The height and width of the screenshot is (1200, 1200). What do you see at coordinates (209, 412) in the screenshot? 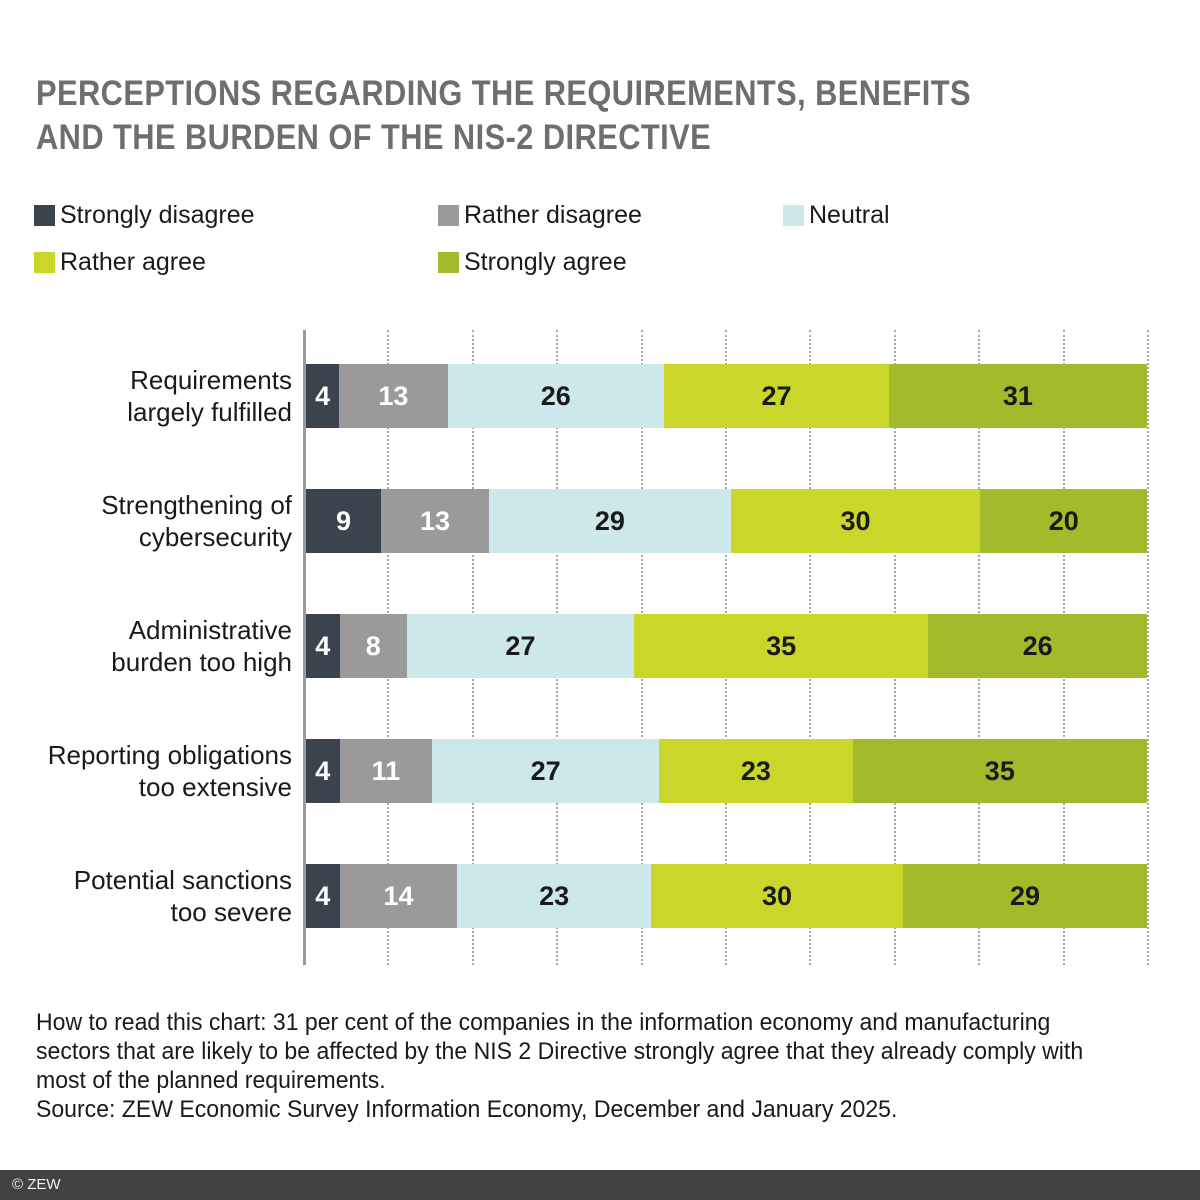
I see `category-label-line: largely fulfilled` at bounding box center [209, 412].